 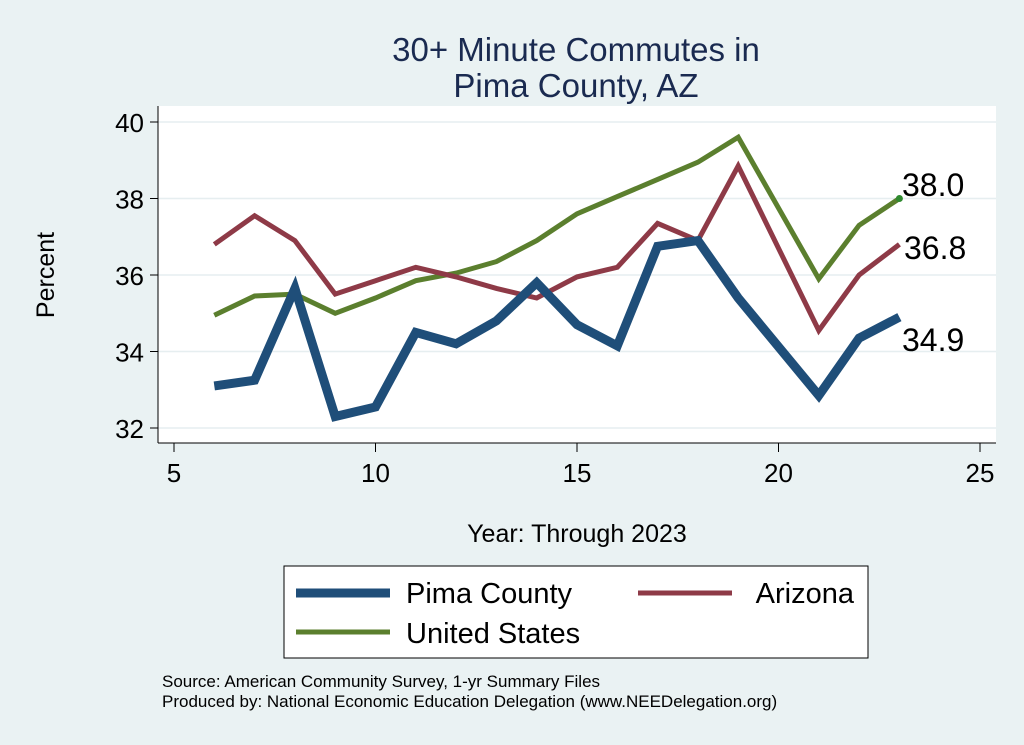 I want to click on y-axis-ticks: 32 34 36 38 40, so click(x=136, y=276).